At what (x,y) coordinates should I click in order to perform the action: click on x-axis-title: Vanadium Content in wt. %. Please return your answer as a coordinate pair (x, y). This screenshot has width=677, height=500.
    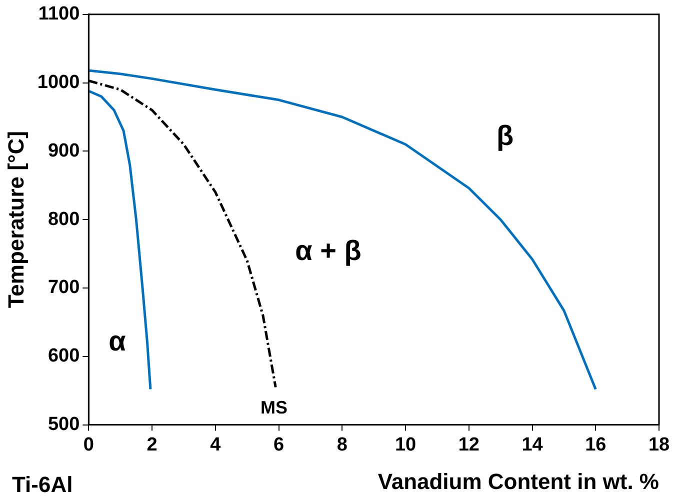
    Looking at the image, I should click on (518, 481).